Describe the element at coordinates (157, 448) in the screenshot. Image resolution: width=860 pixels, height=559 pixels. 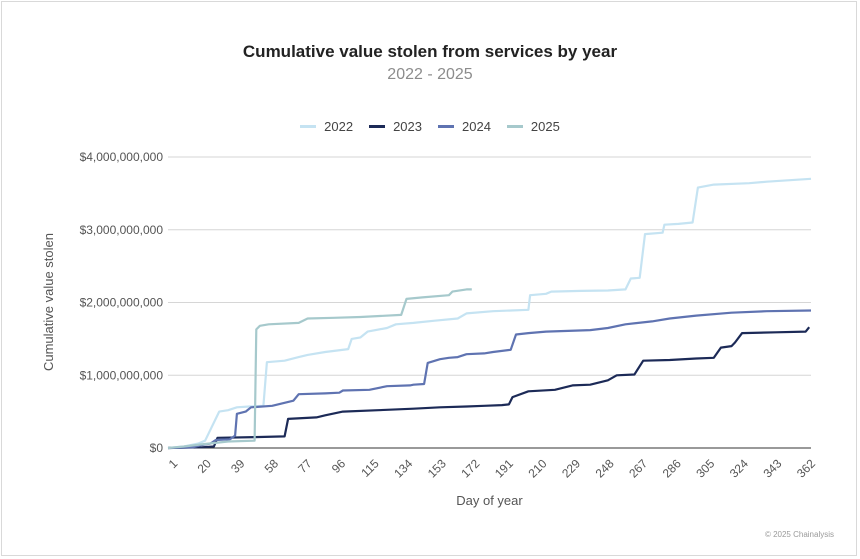
I see `y-tick-label: $0` at that location.